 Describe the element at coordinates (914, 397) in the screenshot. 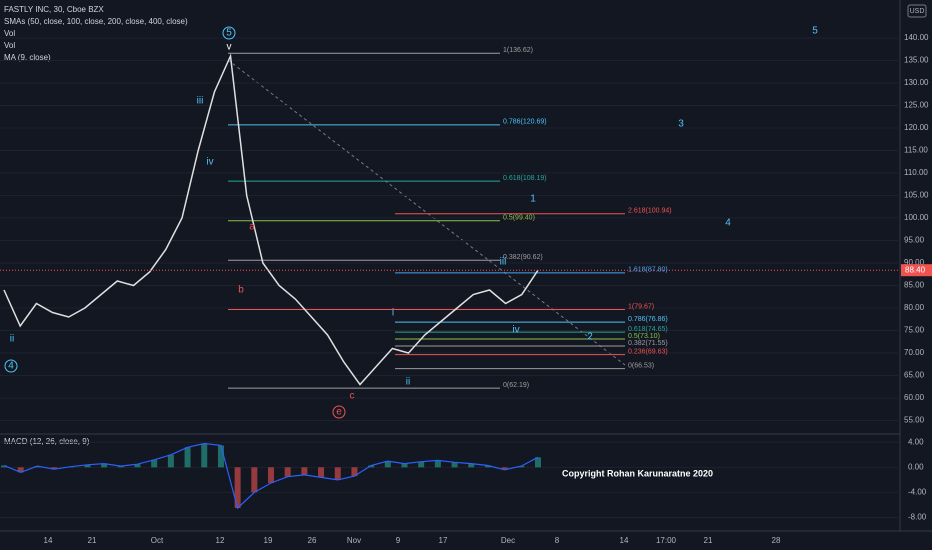

I see `y-tick-label: 60.00` at that location.